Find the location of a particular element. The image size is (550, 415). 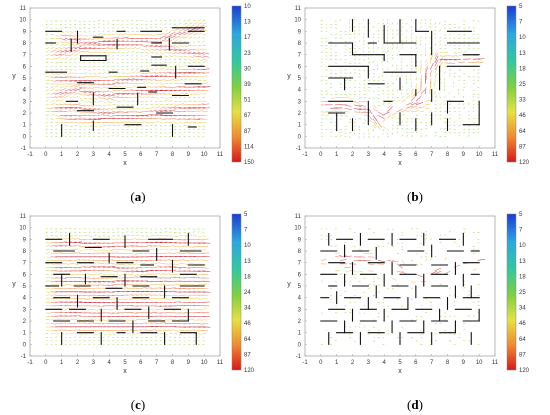

colorbar-tick-label: 10 is located at coordinates (522, 38).